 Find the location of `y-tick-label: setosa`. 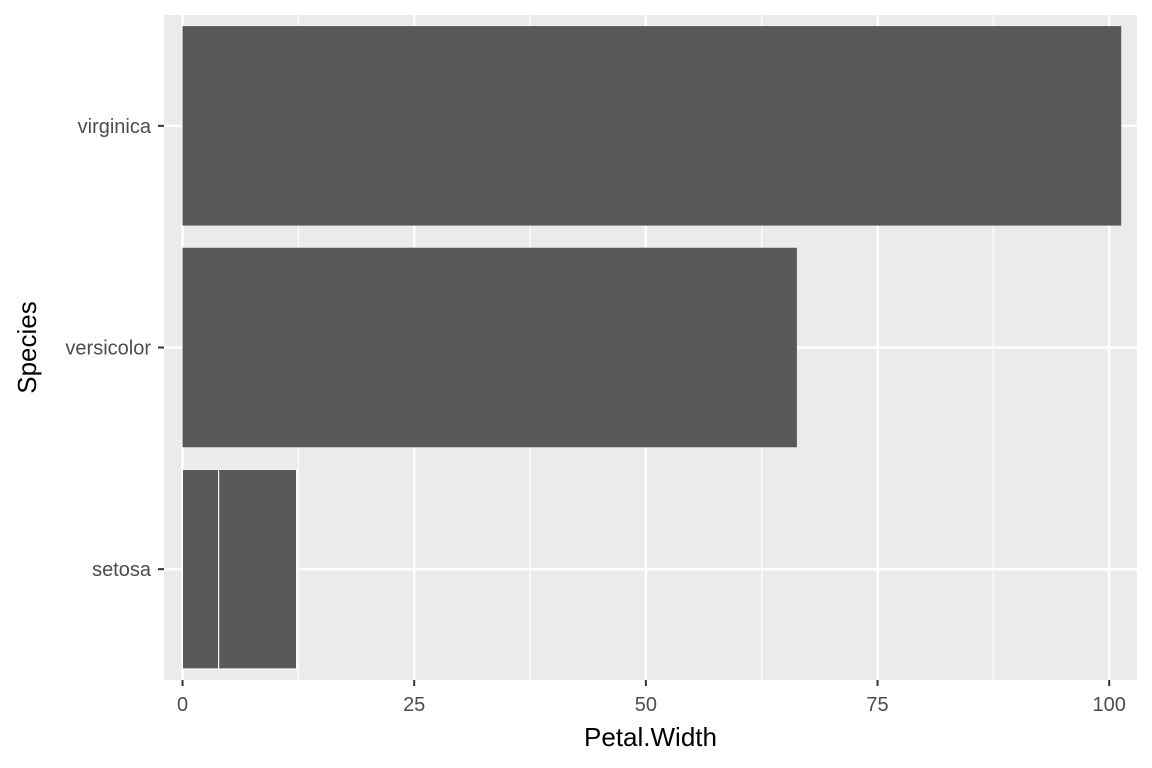

y-tick-label: setosa is located at coordinates (122, 570).